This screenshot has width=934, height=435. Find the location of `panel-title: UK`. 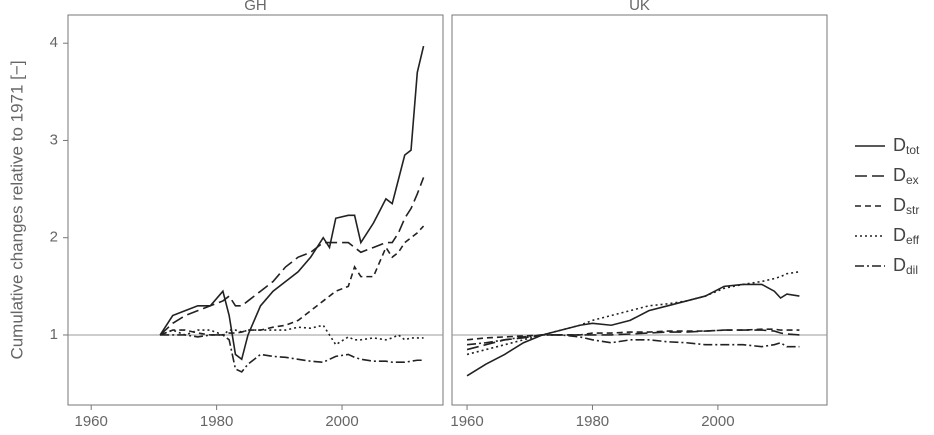

panel-title: UK is located at coordinates (639, 7).